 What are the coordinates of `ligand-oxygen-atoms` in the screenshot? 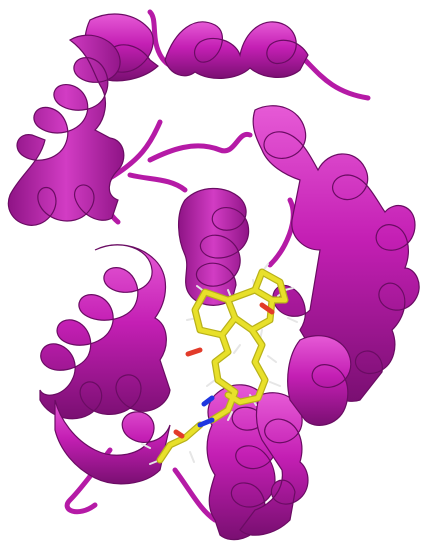 It's located at (224, 370).